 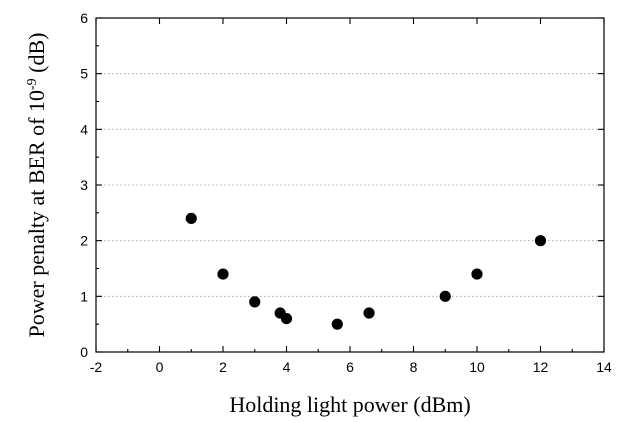 I want to click on y-tick-label: 1, so click(x=84, y=296).